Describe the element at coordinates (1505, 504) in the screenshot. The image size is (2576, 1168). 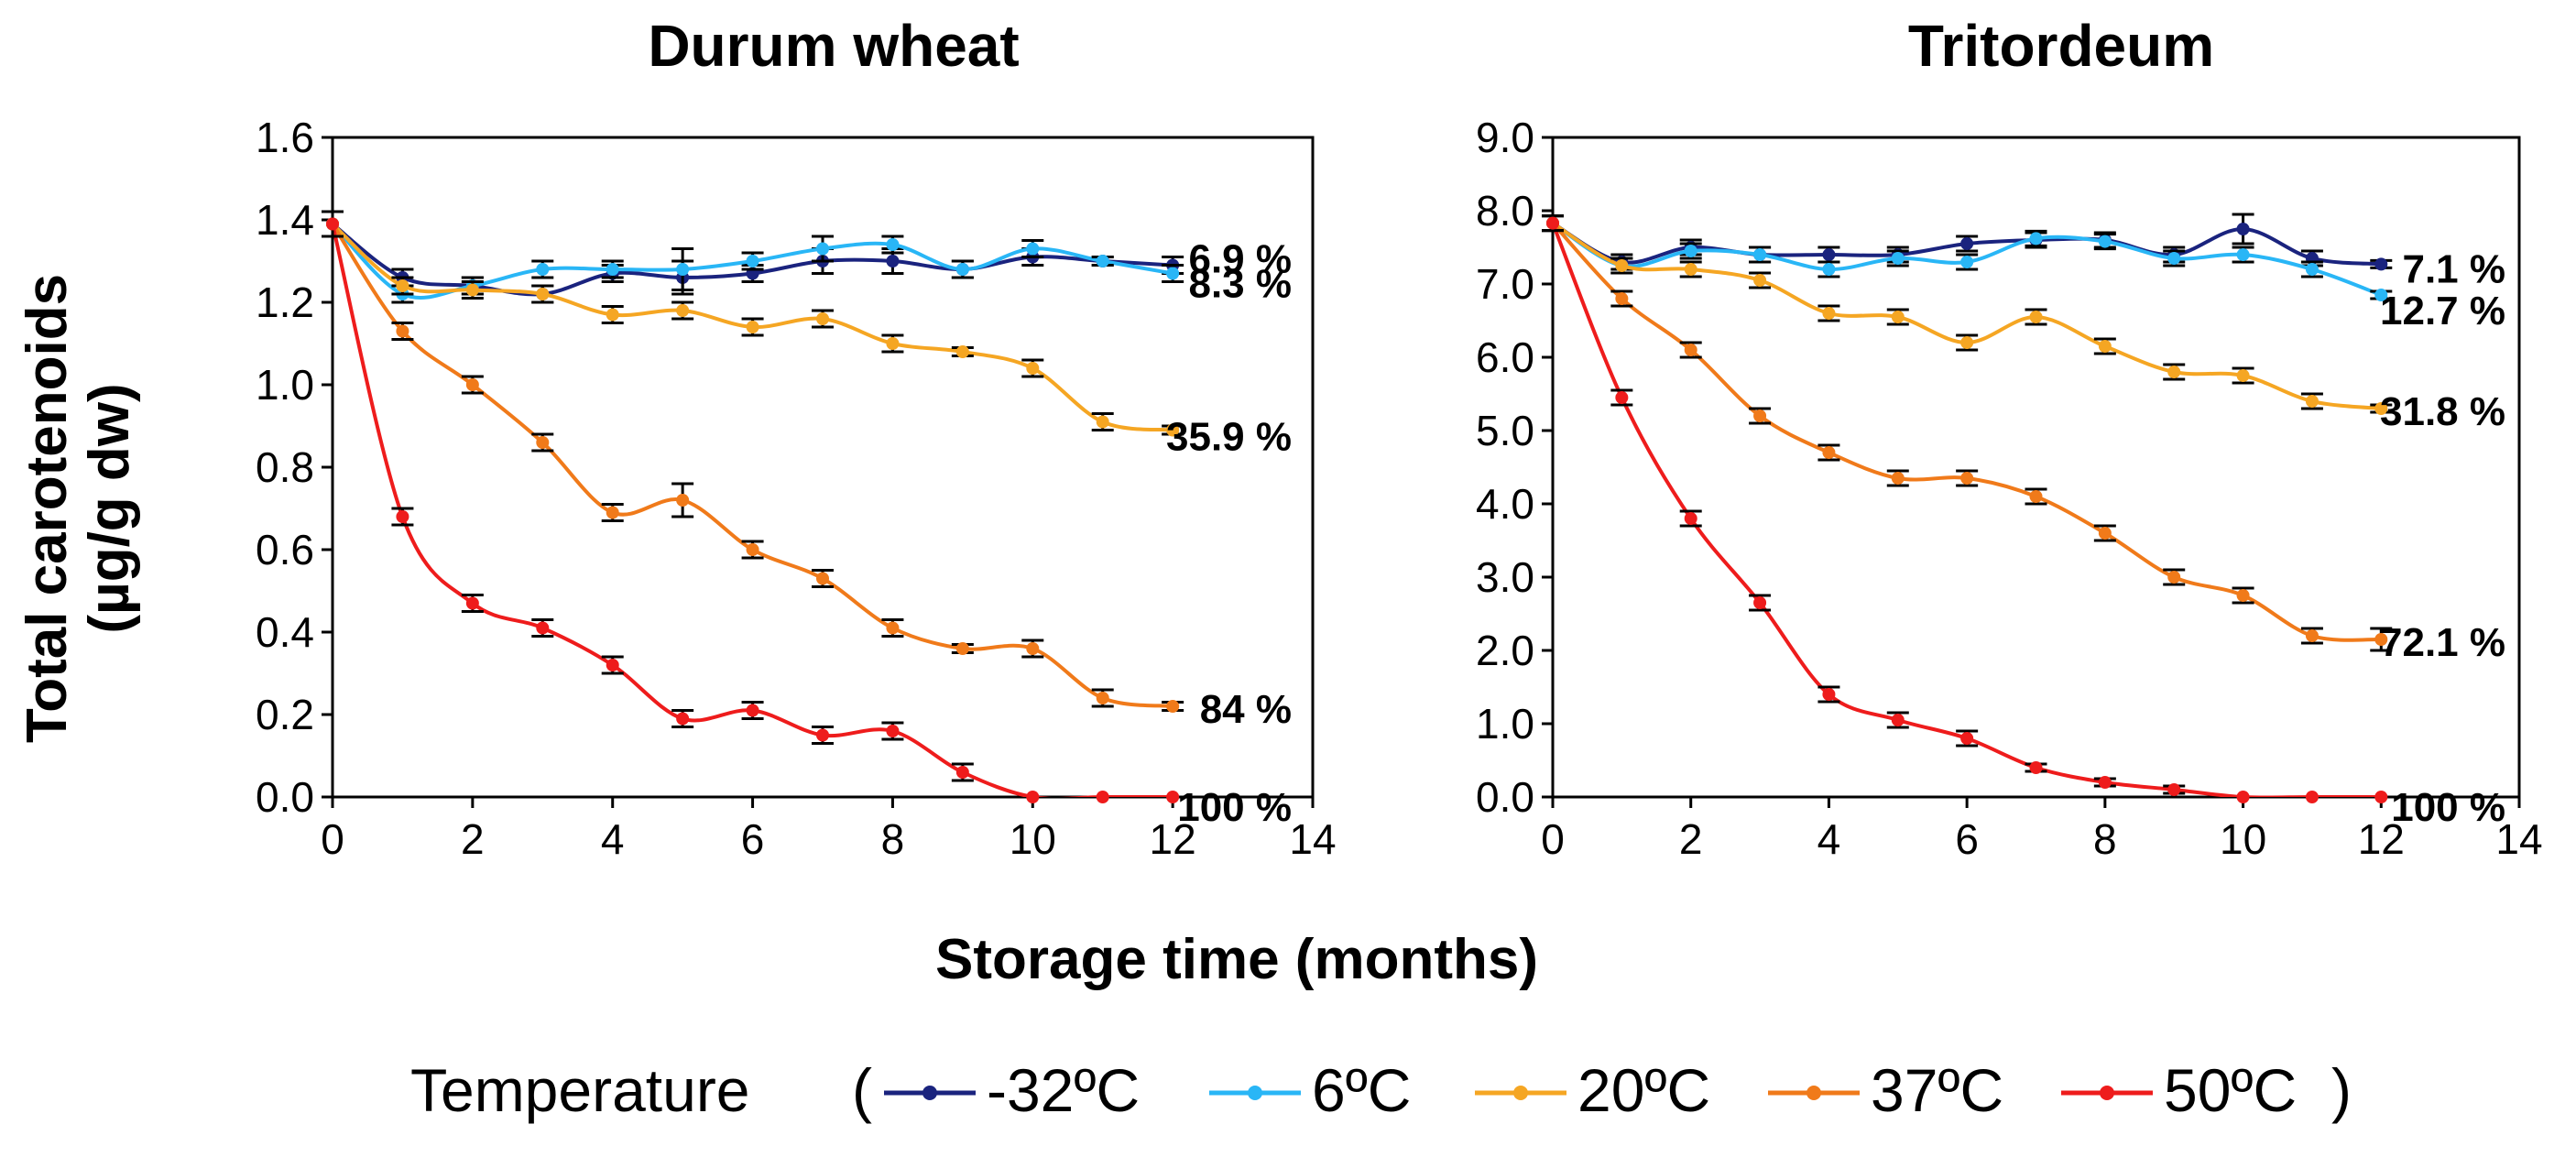
I see `y-tick-label: 4.0` at that location.